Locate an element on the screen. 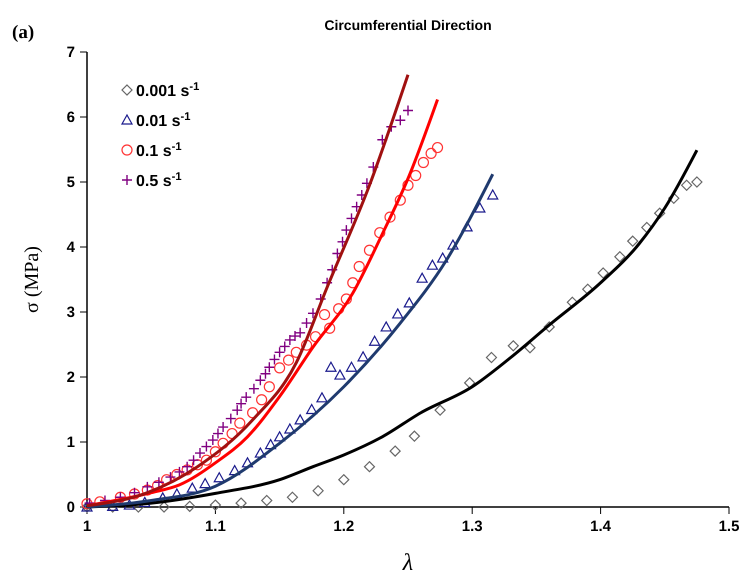 The height and width of the screenshot is (584, 749). x-tick-label: 1.3 is located at coordinates (472, 526).